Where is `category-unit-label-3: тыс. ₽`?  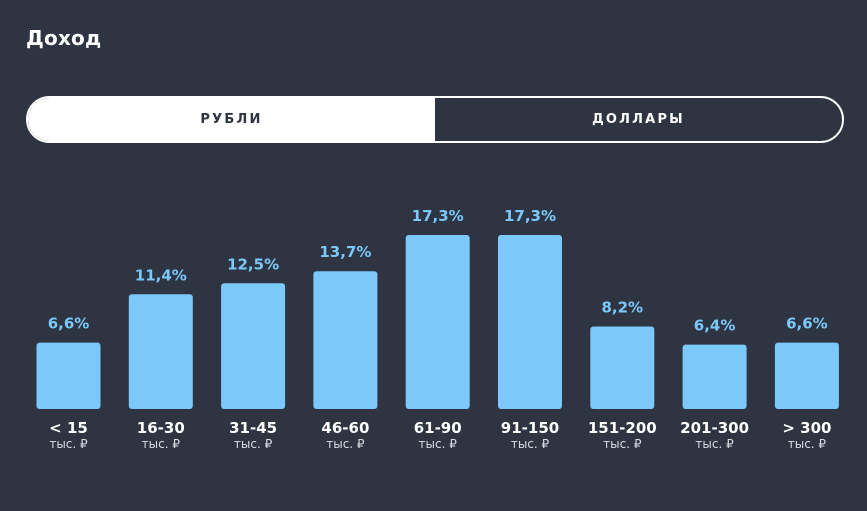
category-unit-label-3: тыс. ₽ is located at coordinates (345, 444).